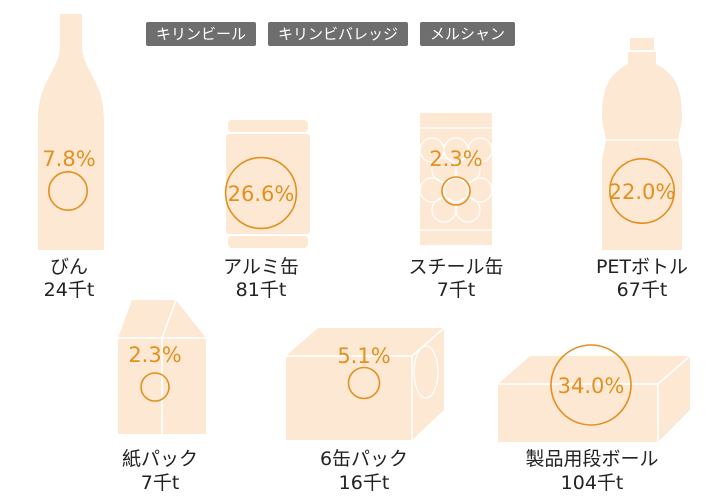  Describe the element at coordinates (69, 267) in the screenshot. I see `item-name-bottle: びん` at that location.